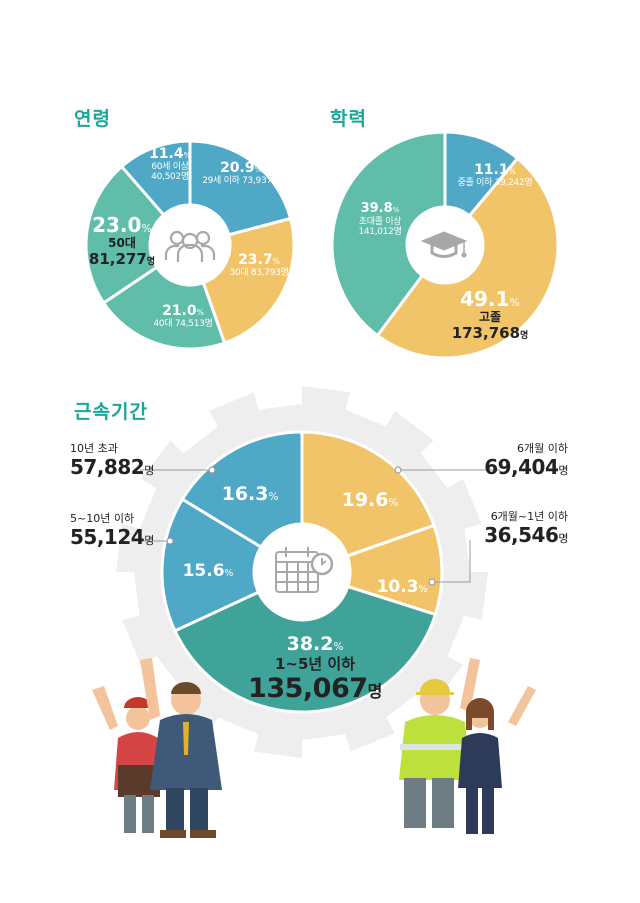 The image size is (640, 903). I want to click on pct-value: 19.6, so click(365, 500).